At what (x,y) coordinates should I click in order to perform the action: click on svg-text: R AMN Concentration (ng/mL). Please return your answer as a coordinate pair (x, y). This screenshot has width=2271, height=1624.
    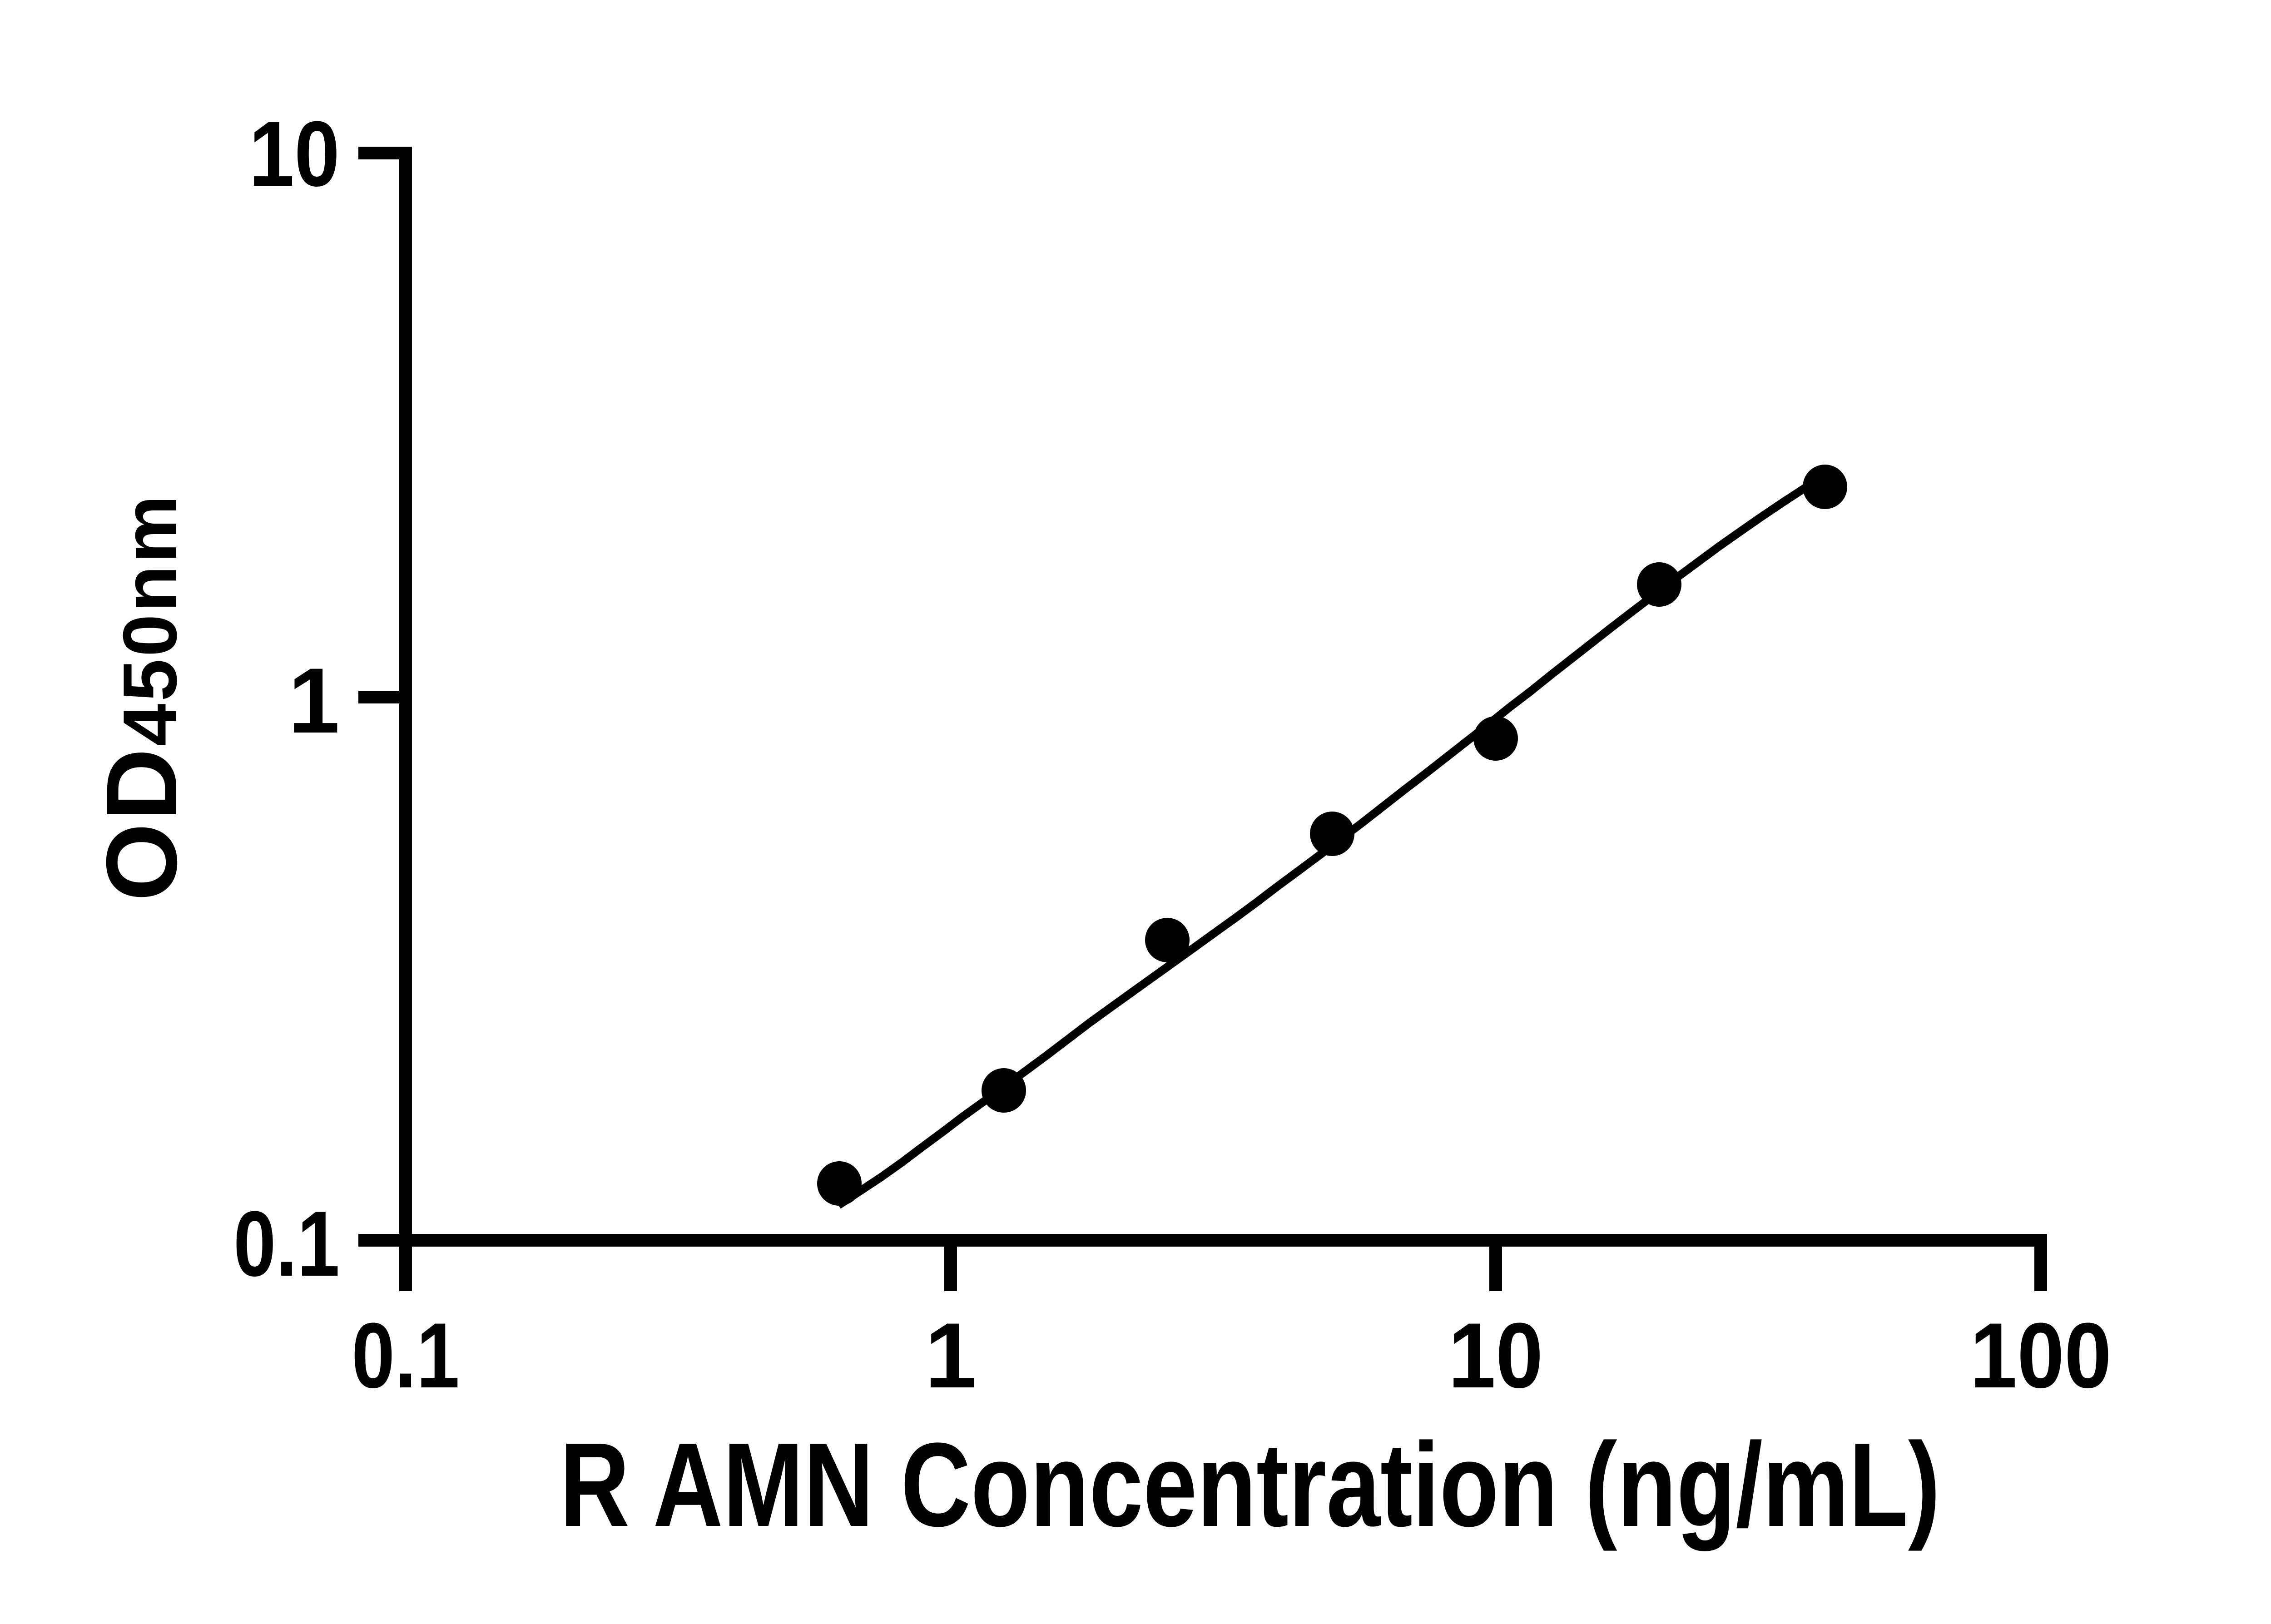
    Looking at the image, I should click on (1250, 1485).